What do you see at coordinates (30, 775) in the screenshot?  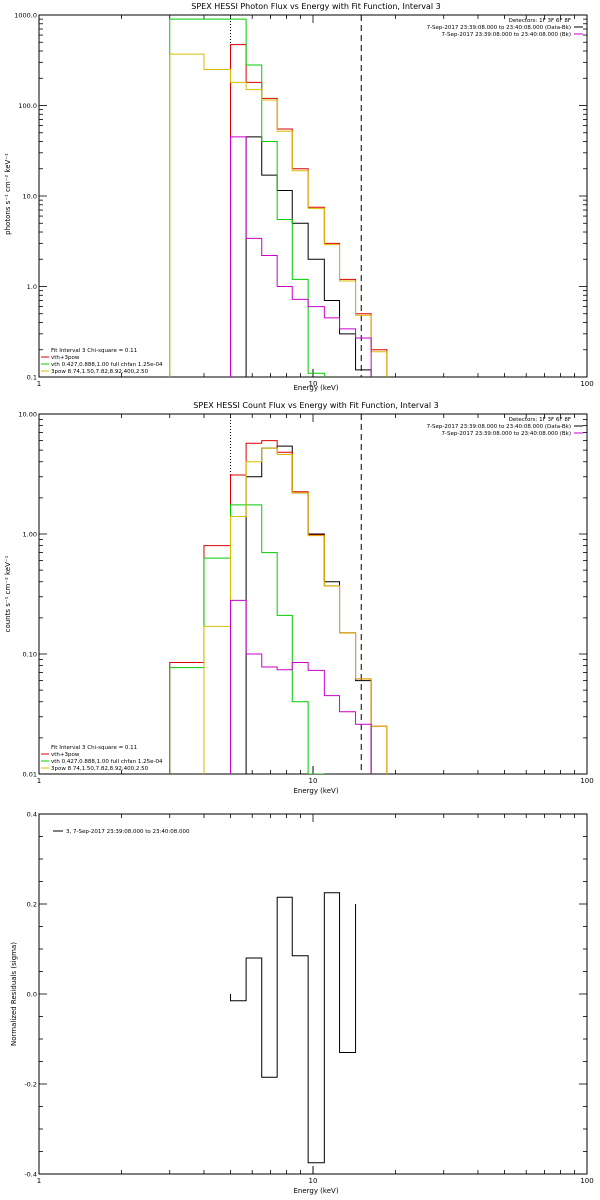 I see `y-tick-label: 0.01` at bounding box center [30, 775].